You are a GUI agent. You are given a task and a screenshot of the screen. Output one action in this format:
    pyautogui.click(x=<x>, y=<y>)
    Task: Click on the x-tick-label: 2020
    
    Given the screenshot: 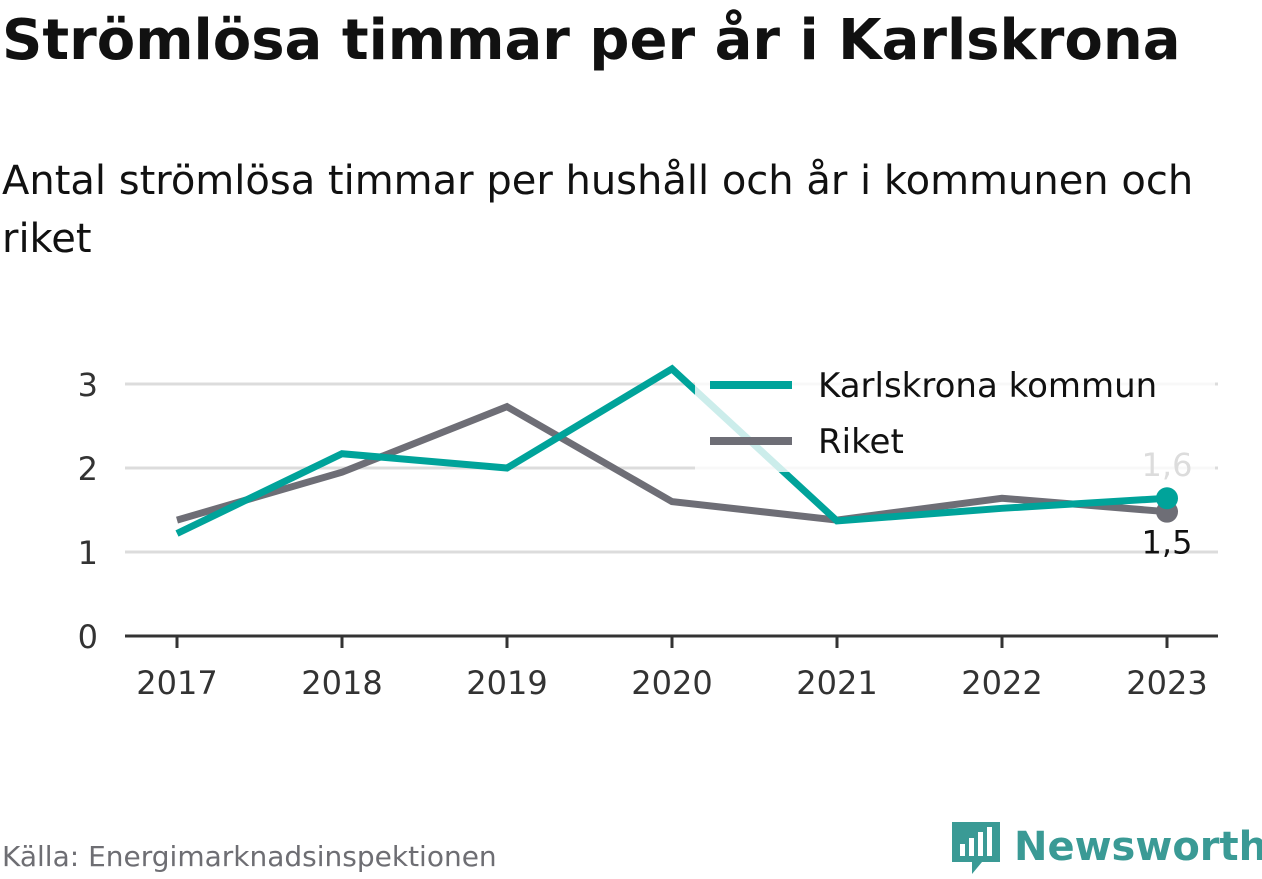 What is the action you would take?
    pyautogui.click(x=671, y=683)
    